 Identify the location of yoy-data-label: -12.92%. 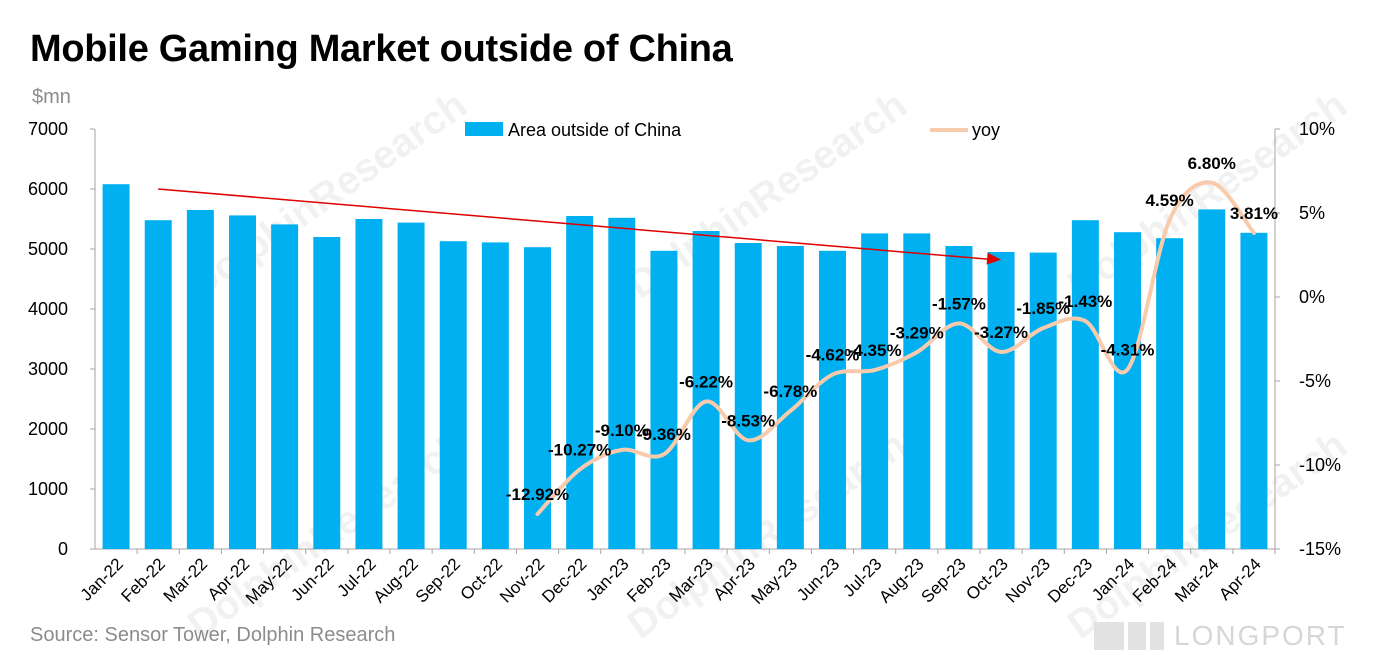
(537, 494).